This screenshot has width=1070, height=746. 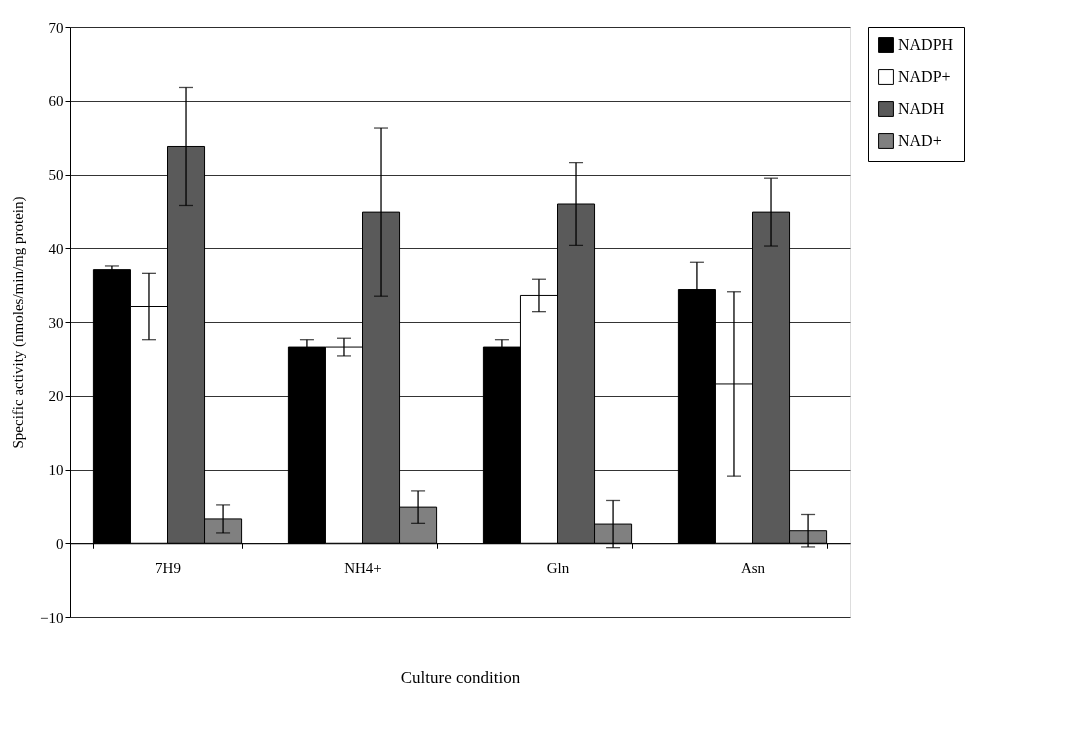 I want to click on x-tick-label: Asn, so click(x=753, y=567).